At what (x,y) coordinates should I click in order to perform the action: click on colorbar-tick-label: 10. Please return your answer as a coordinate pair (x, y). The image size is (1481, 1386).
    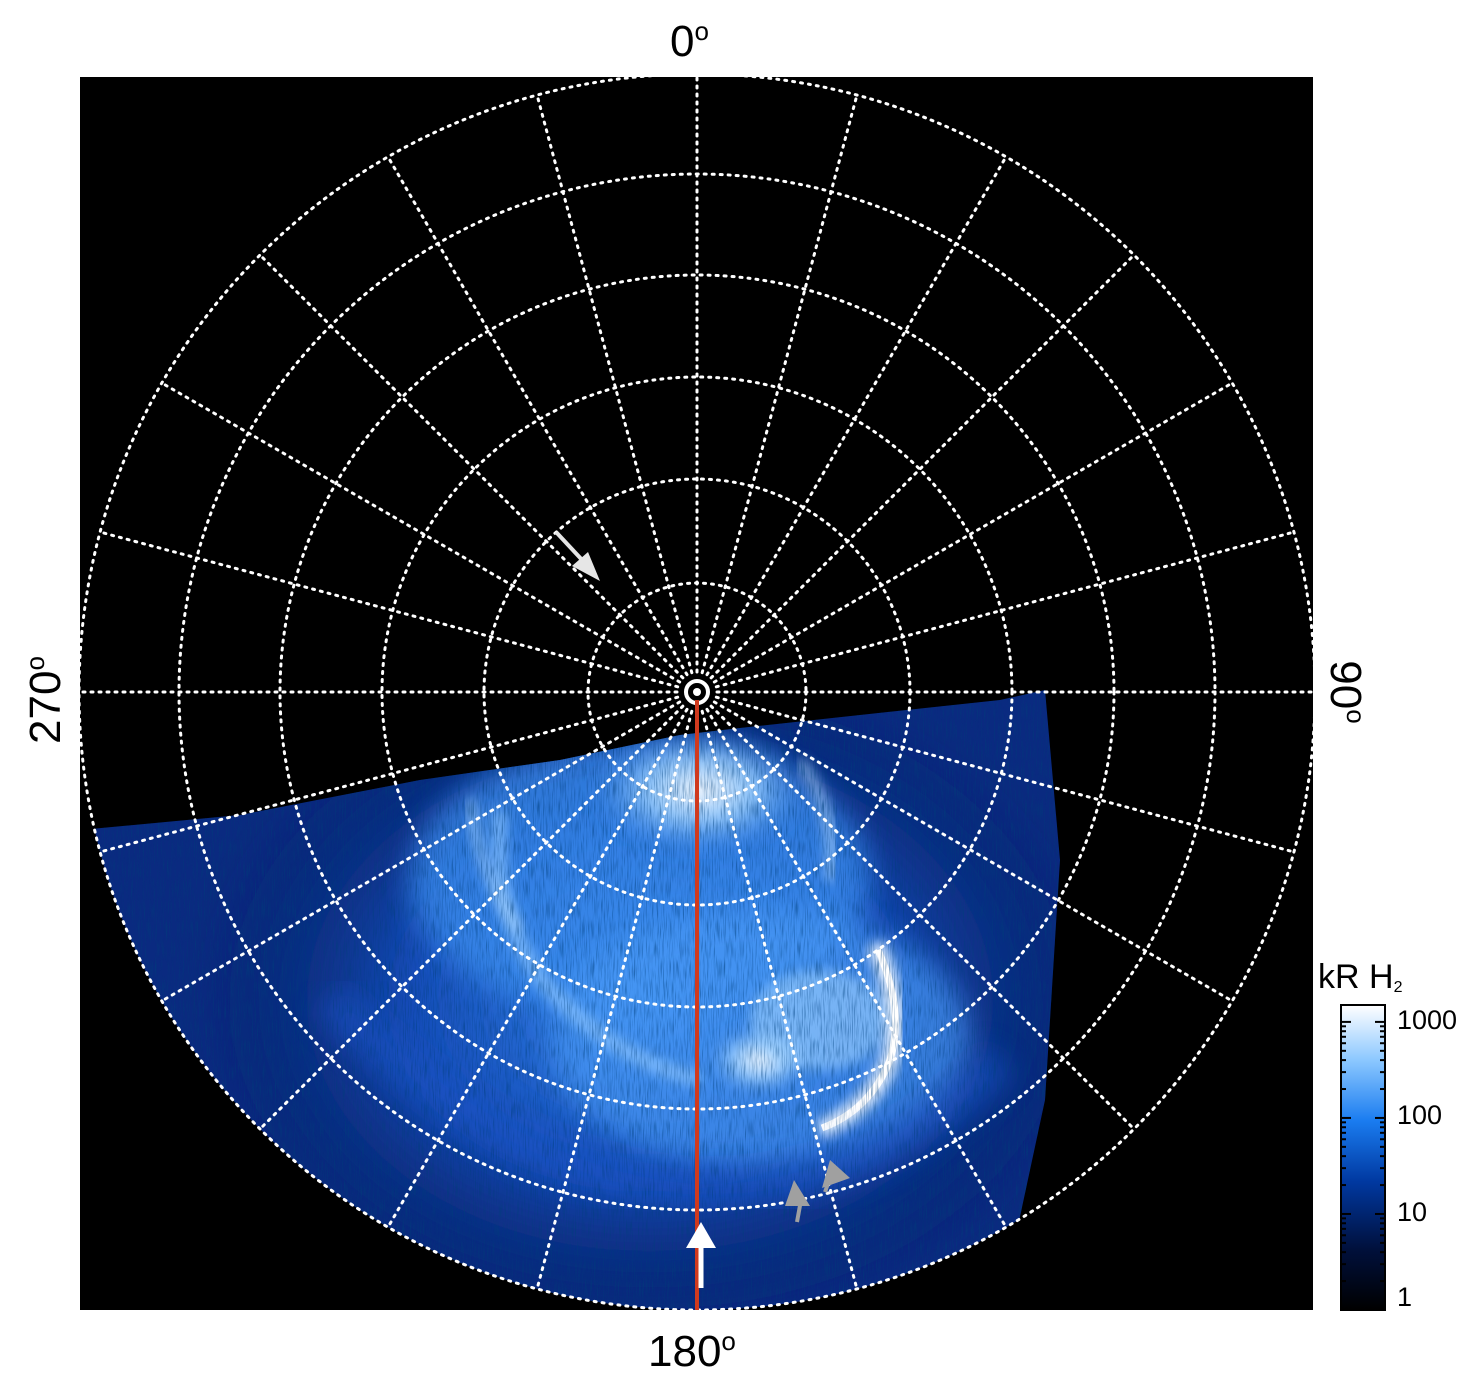
    Looking at the image, I should click on (1412, 1212).